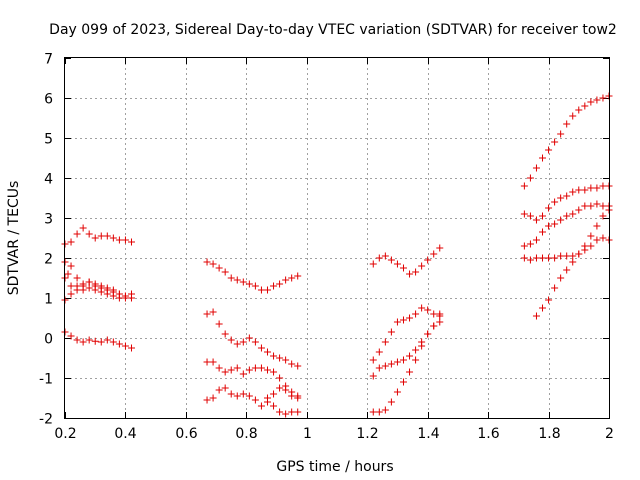 This screenshot has height=480, width=640. I want to click on x-tick-label: 1.4, so click(428, 434).